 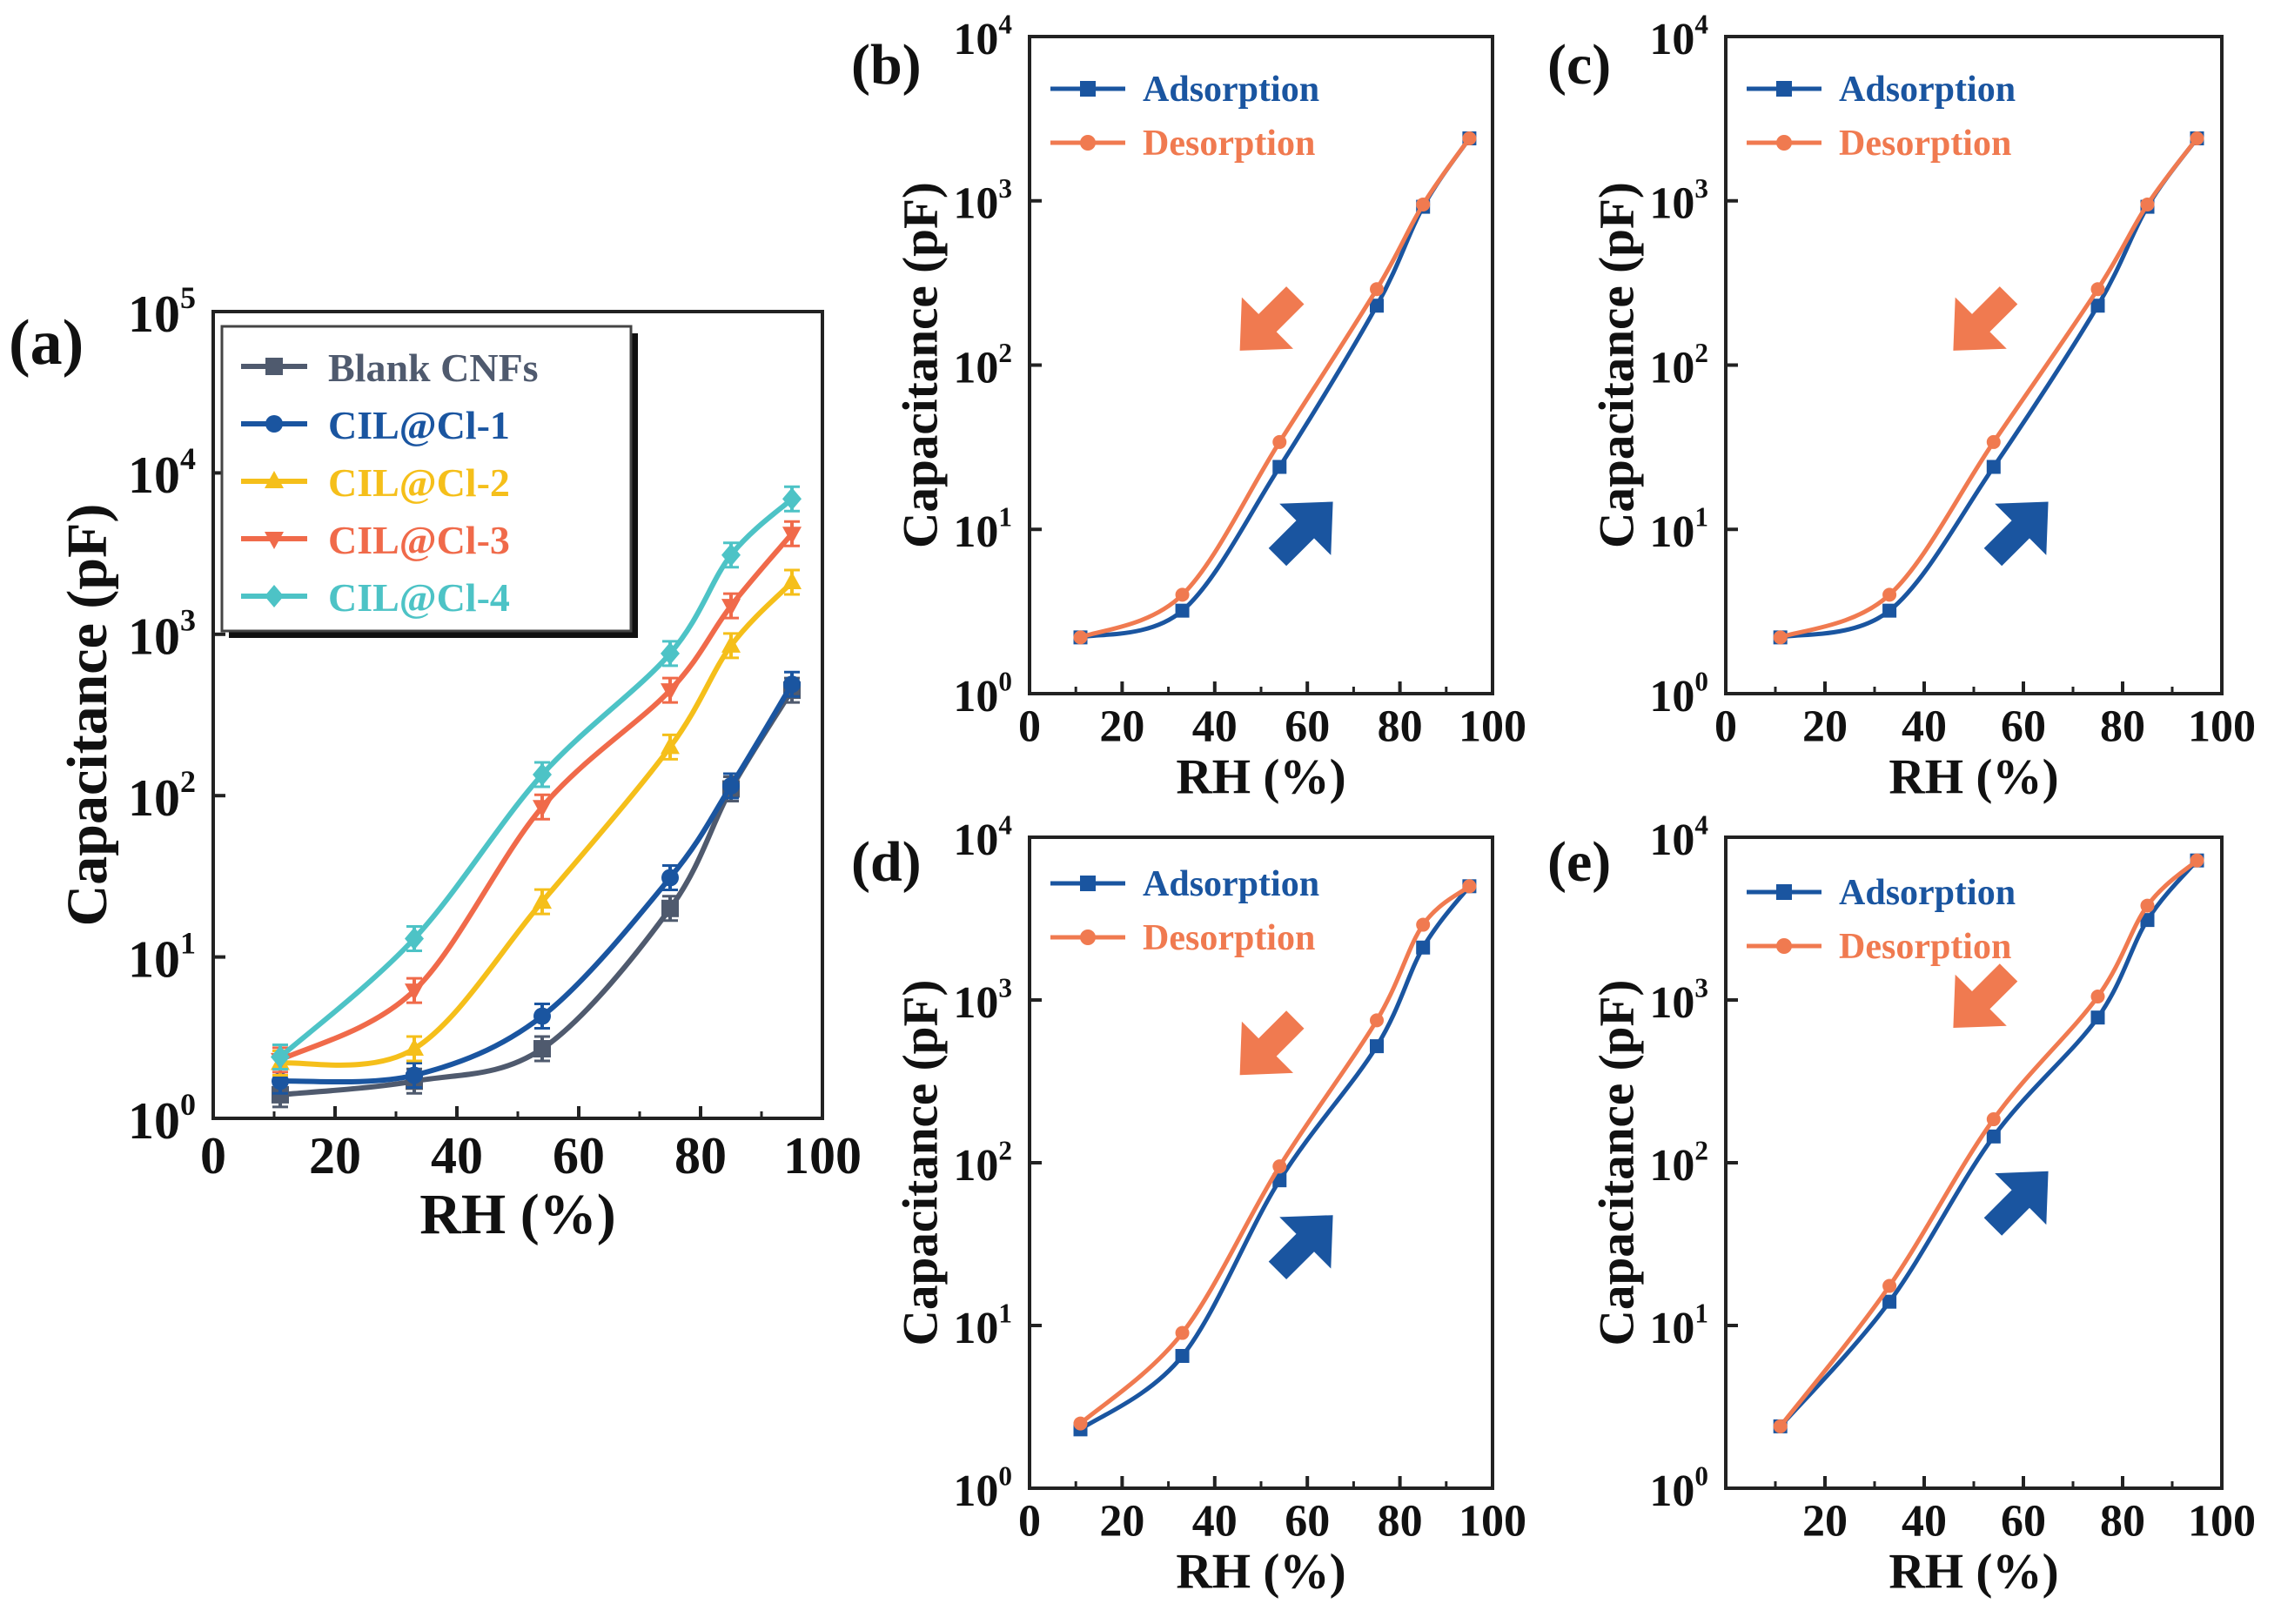 I want to click on y-tick-label: 10⁵, so click(x=162, y=311).